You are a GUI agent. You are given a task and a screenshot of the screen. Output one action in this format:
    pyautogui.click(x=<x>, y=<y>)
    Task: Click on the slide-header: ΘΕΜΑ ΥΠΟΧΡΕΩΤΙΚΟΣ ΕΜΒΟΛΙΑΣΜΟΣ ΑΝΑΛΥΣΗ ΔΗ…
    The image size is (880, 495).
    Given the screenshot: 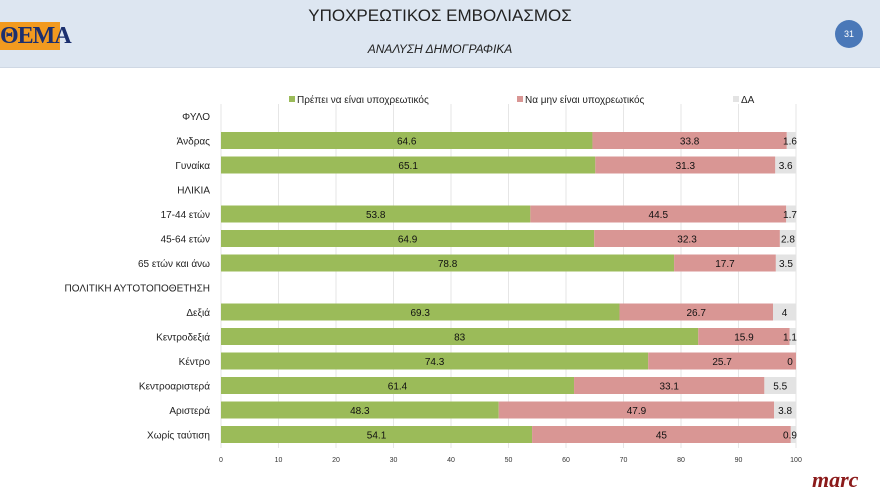 What is the action you would take?
    pyautogui.click(x=440, y=34)
    